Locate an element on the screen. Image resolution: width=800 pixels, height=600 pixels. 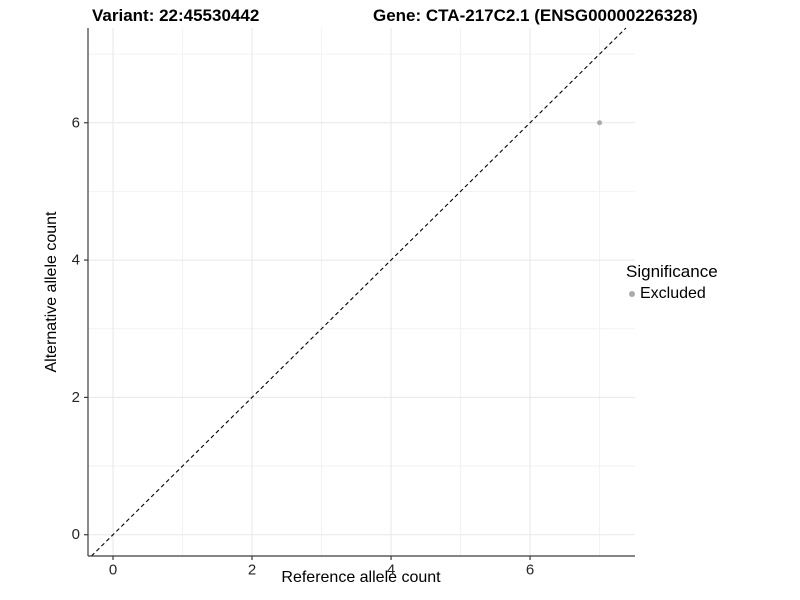
legend-item-excluded: Excluded is located at coordinates (672, 294).